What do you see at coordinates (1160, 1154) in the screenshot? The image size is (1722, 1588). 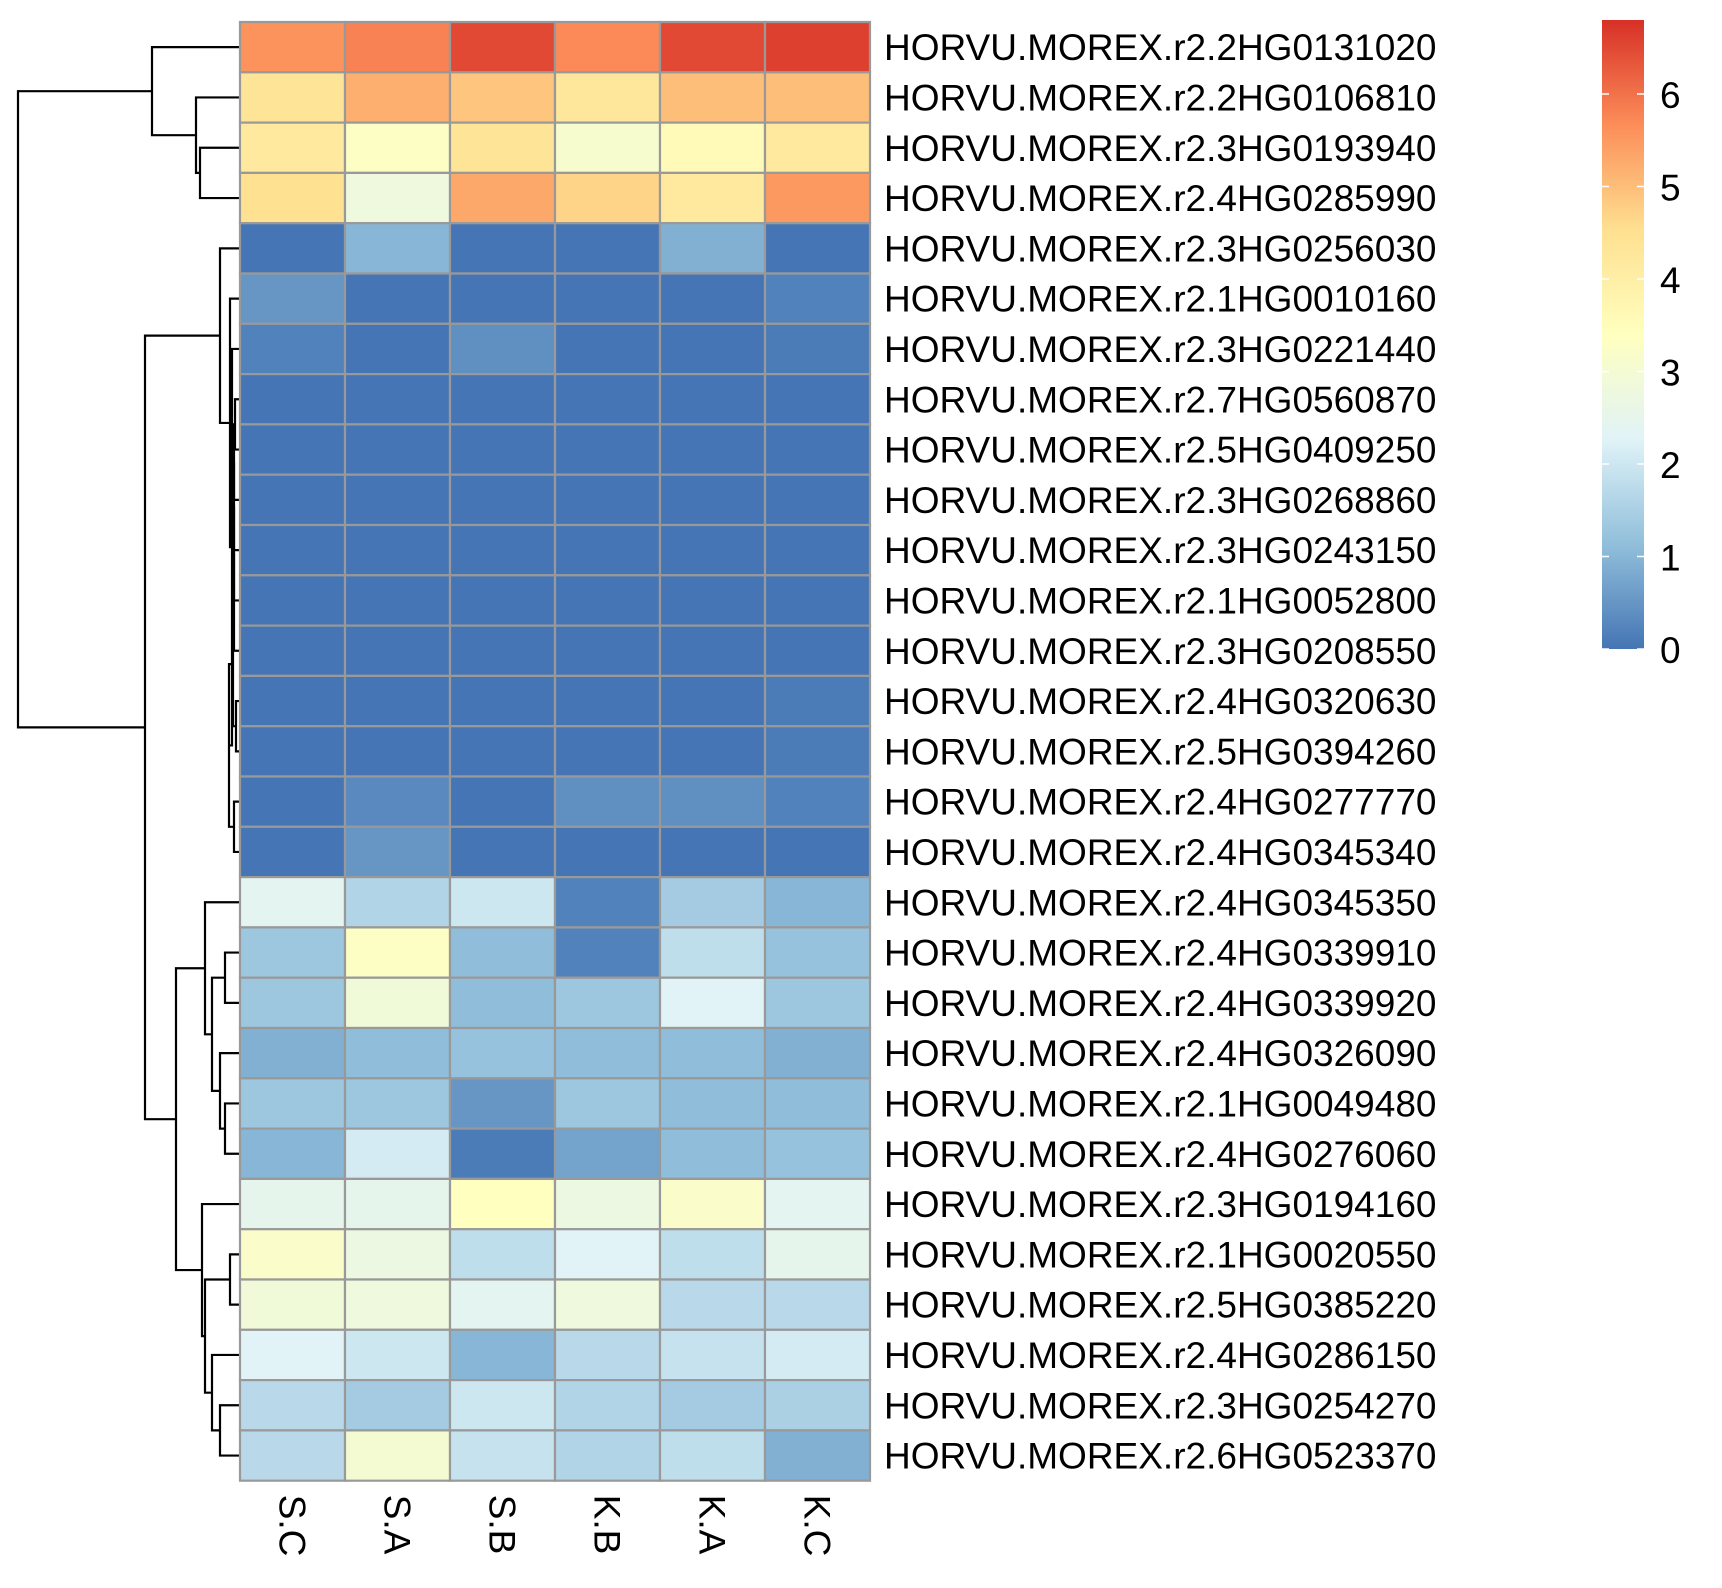 I see `row-label: HORVU.MOREX.r2.4HG0276060` at bounding box center [1160, 1154].